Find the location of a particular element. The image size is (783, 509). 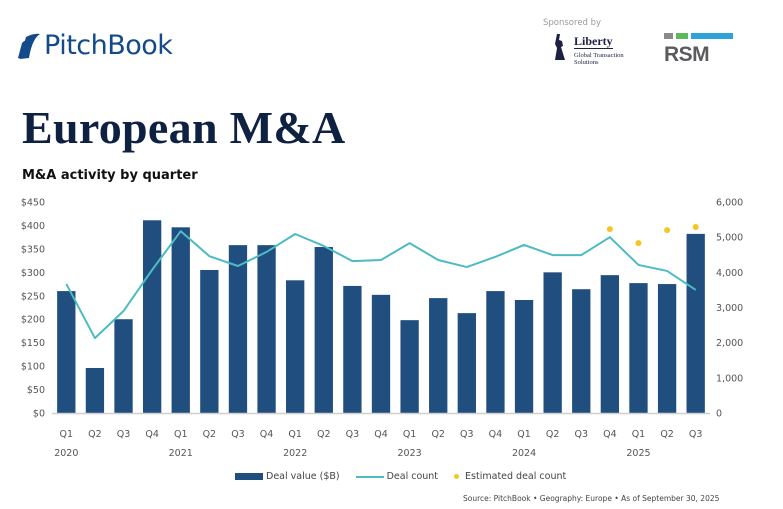

legend-item-deal-value: Deal value ($B) is located at coordinates (287, 476).